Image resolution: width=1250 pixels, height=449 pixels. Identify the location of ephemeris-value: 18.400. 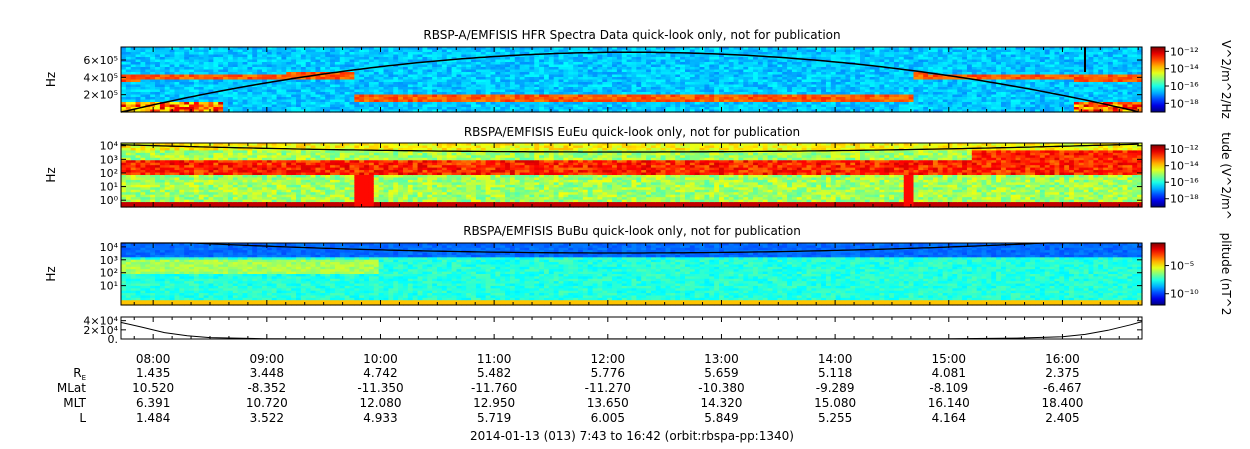
(1062, 403).